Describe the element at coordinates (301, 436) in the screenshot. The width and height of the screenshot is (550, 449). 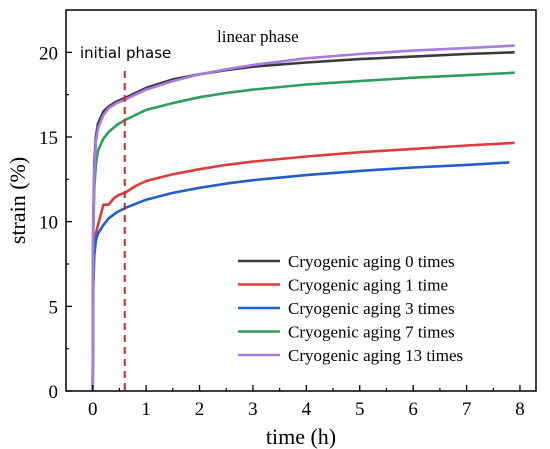
I see `x-axis-label: time (h)` at that location.